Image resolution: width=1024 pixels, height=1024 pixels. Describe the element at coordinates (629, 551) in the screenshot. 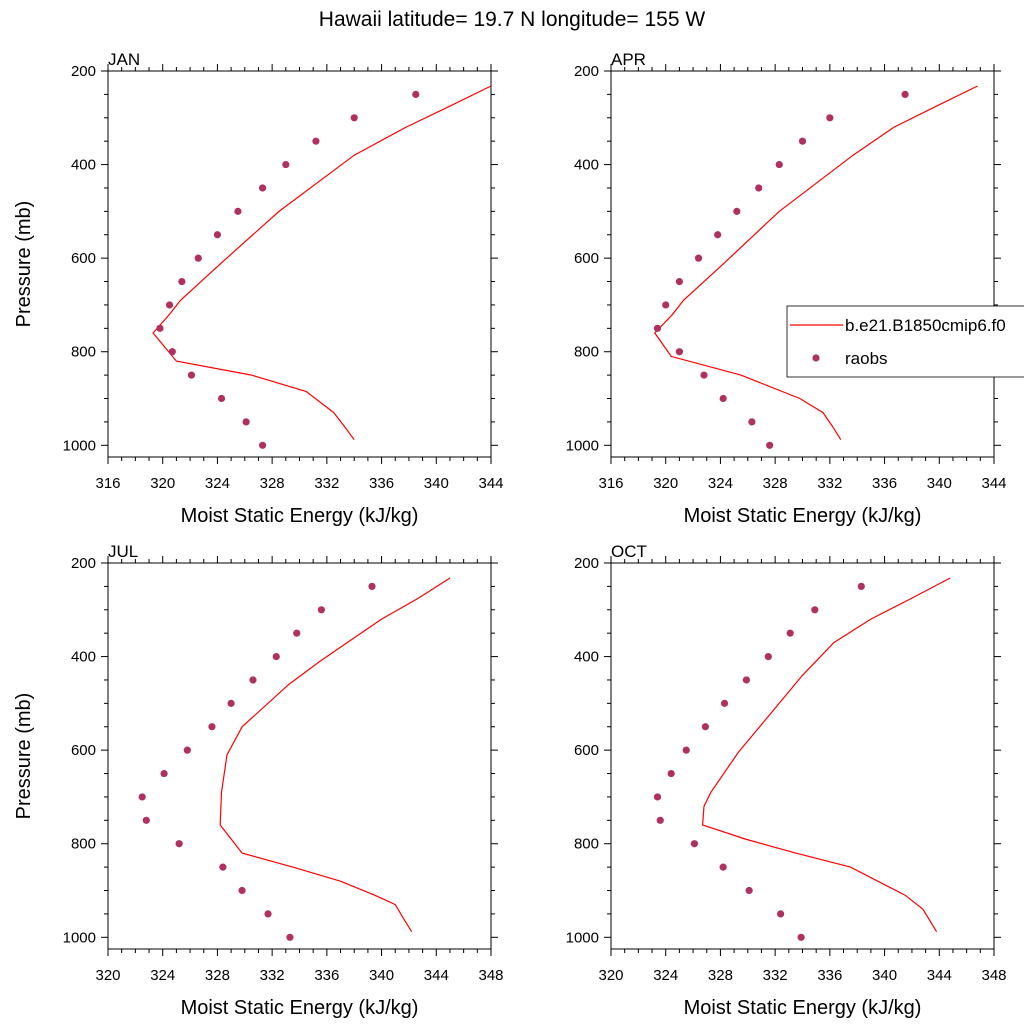

I see `panel-label: OCT` at that location.